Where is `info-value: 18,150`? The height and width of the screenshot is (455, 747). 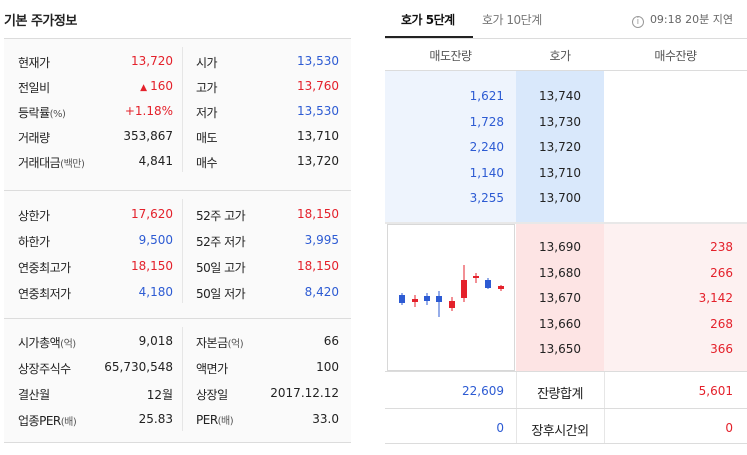
info-value: 18,150 is located at coordinates (152, 266).